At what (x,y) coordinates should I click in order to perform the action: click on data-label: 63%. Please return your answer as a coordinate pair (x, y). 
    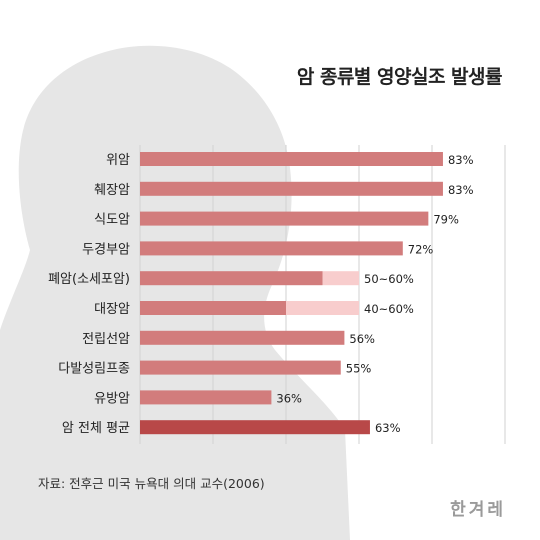
    Looking at the image, I should click on (388, 428).